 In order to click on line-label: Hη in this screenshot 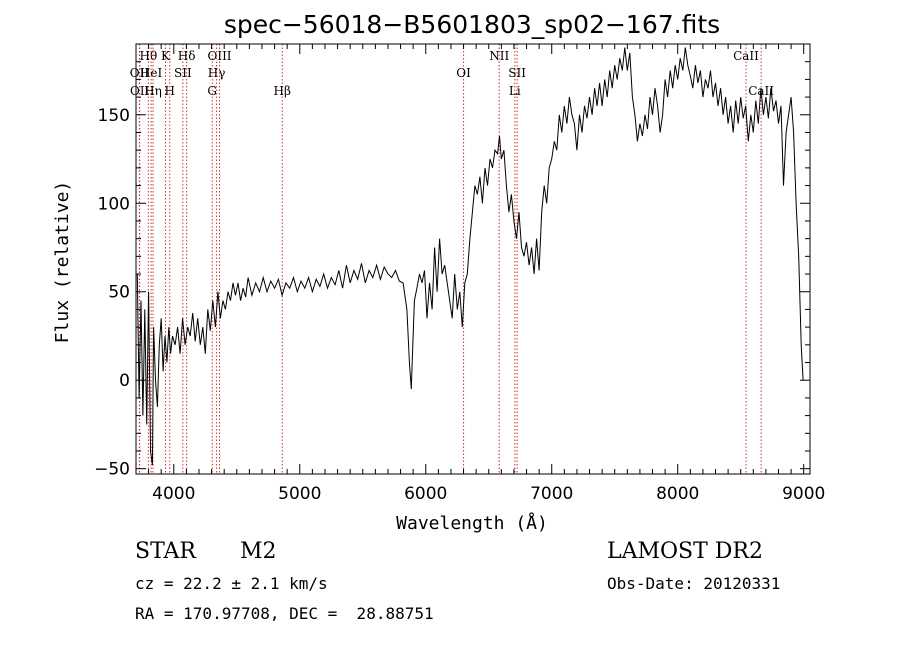, I will do `click(153, 91)`.